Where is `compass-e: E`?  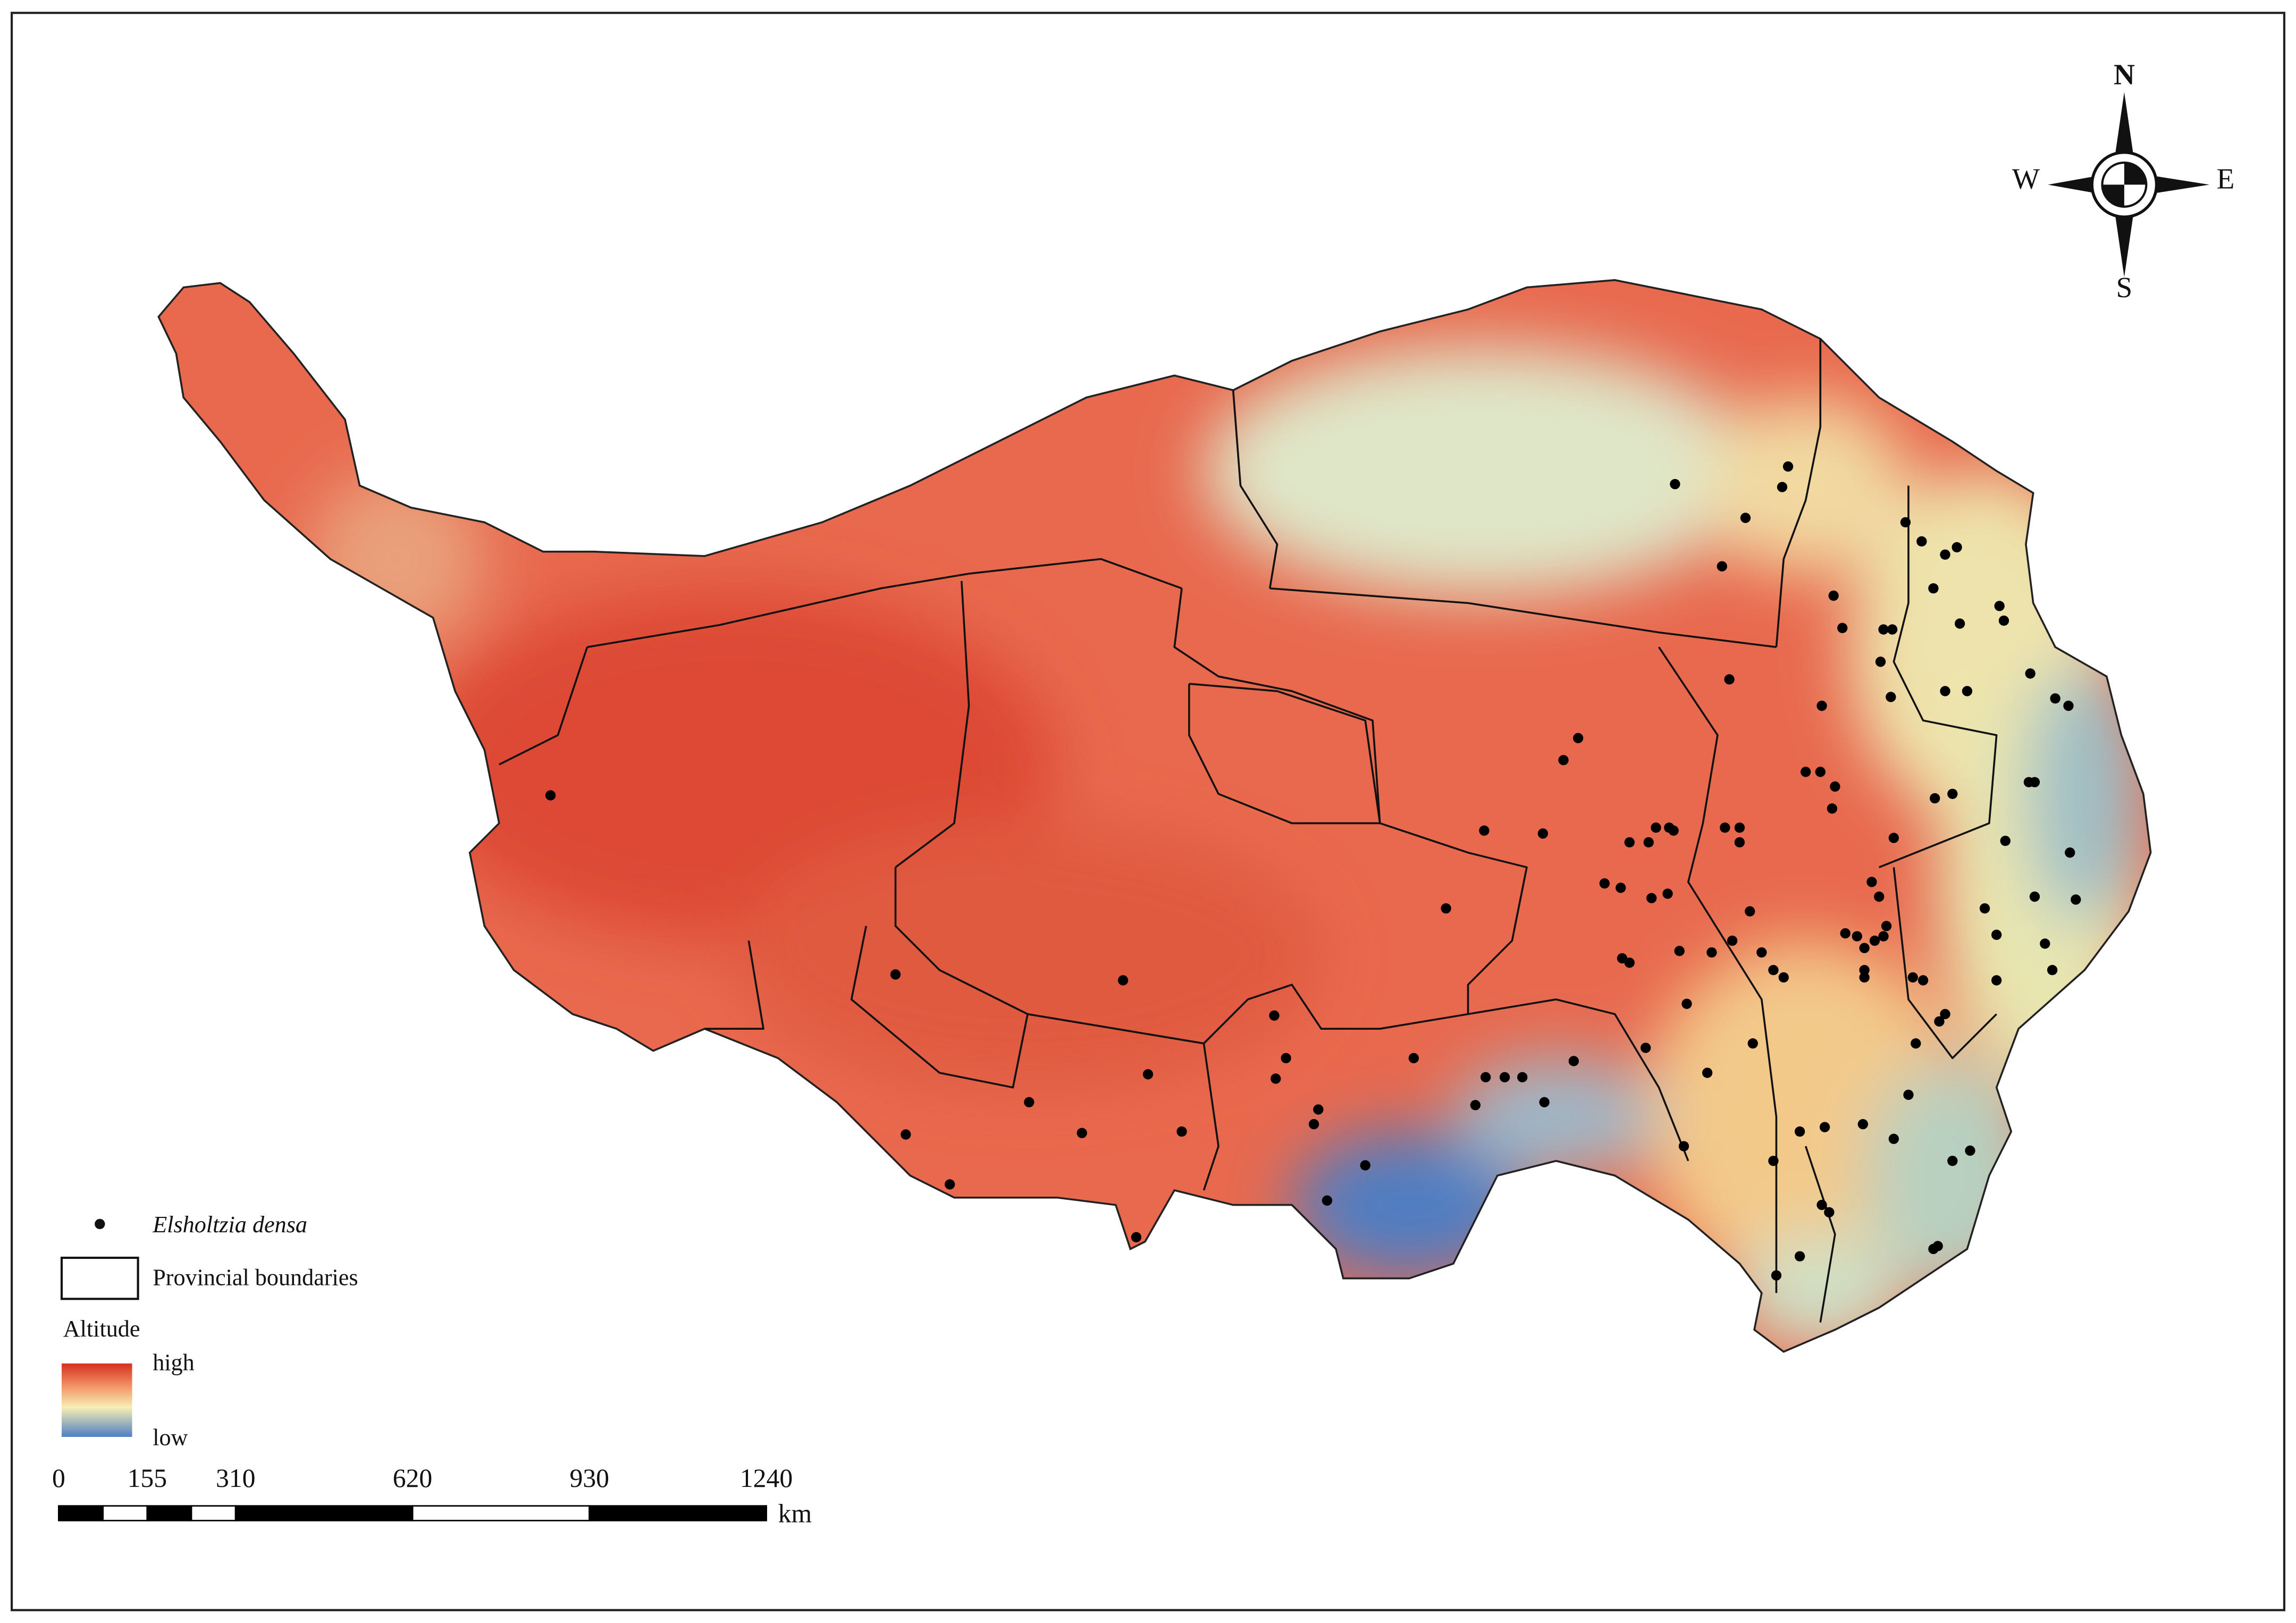 compass-e: E is located at coordinates (2226, 178).